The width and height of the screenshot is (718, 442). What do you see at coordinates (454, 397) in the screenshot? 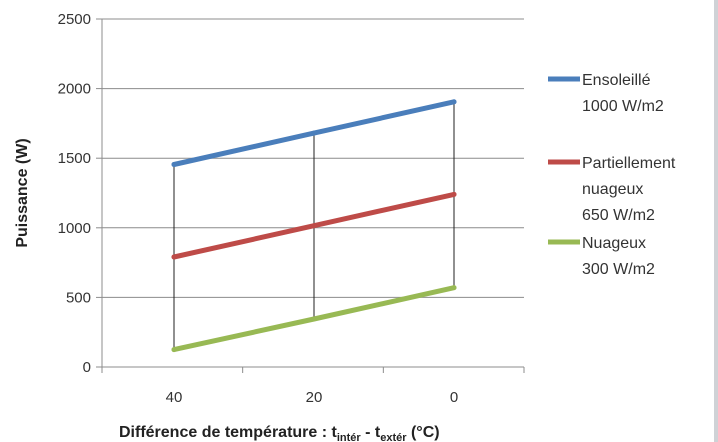
I see `x-tick-label: 0` at bounding box center [454, 397].